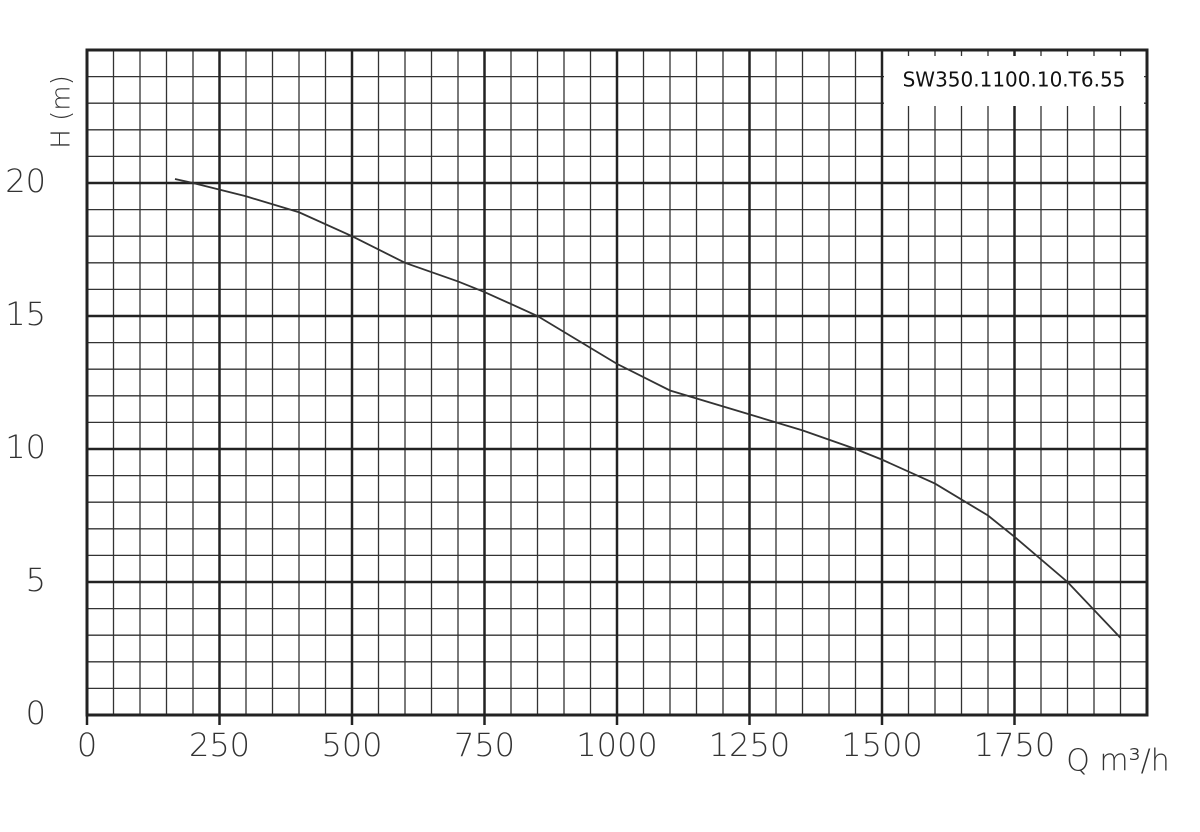 This screenshot has height=832, width=1200. Describe the element at coordinates (749, 745) in the screenshot. I see `x-tick-label: 1250` at that location.